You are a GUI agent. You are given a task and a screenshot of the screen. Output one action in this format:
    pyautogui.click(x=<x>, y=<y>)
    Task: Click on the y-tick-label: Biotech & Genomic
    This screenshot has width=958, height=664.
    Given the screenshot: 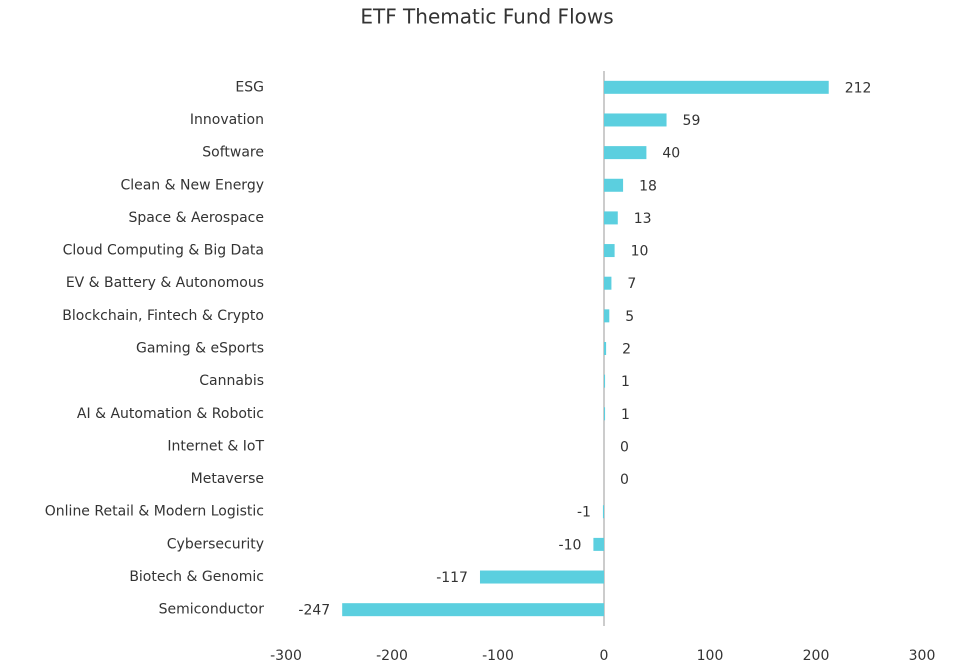 What is the action you would take?
    pyautogui.click(x=196, y=577)
    